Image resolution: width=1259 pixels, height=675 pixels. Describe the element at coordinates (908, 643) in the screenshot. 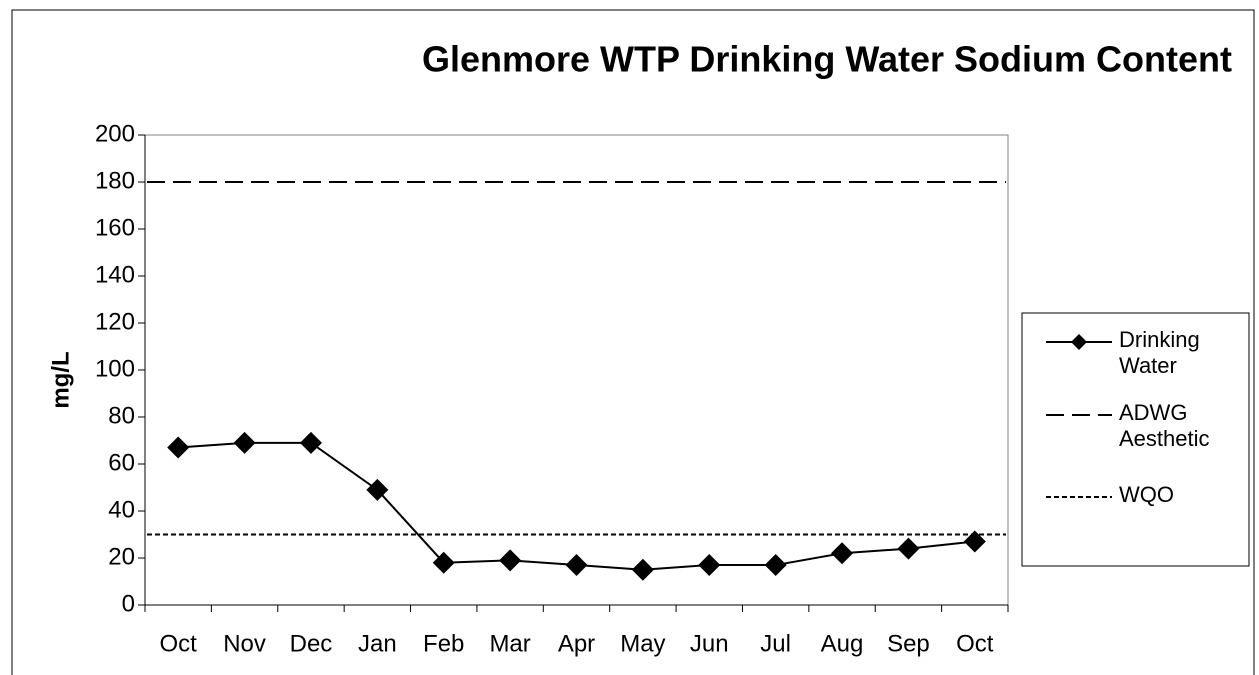

I see `x-tick-label: Sep` at that location.